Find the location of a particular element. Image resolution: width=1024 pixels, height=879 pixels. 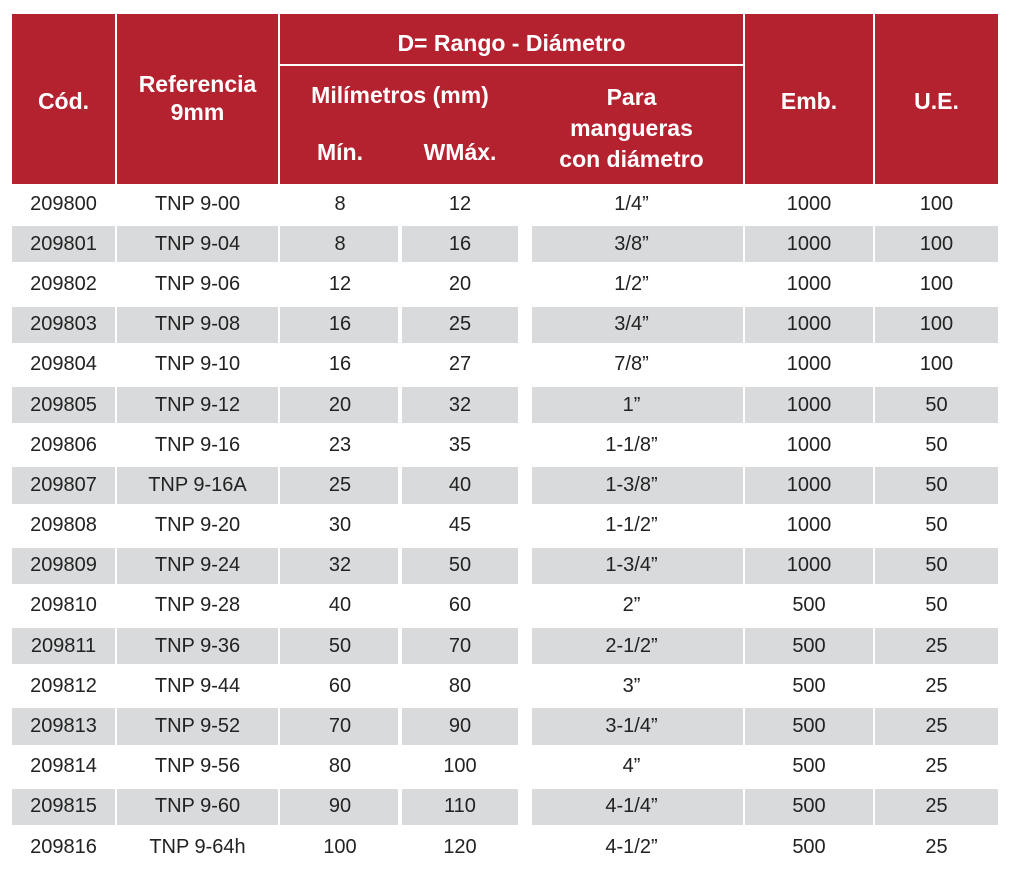

table-row: 209812 TNP 9-44 60 80 3” 500 25 is located at coordinates (505, 686).